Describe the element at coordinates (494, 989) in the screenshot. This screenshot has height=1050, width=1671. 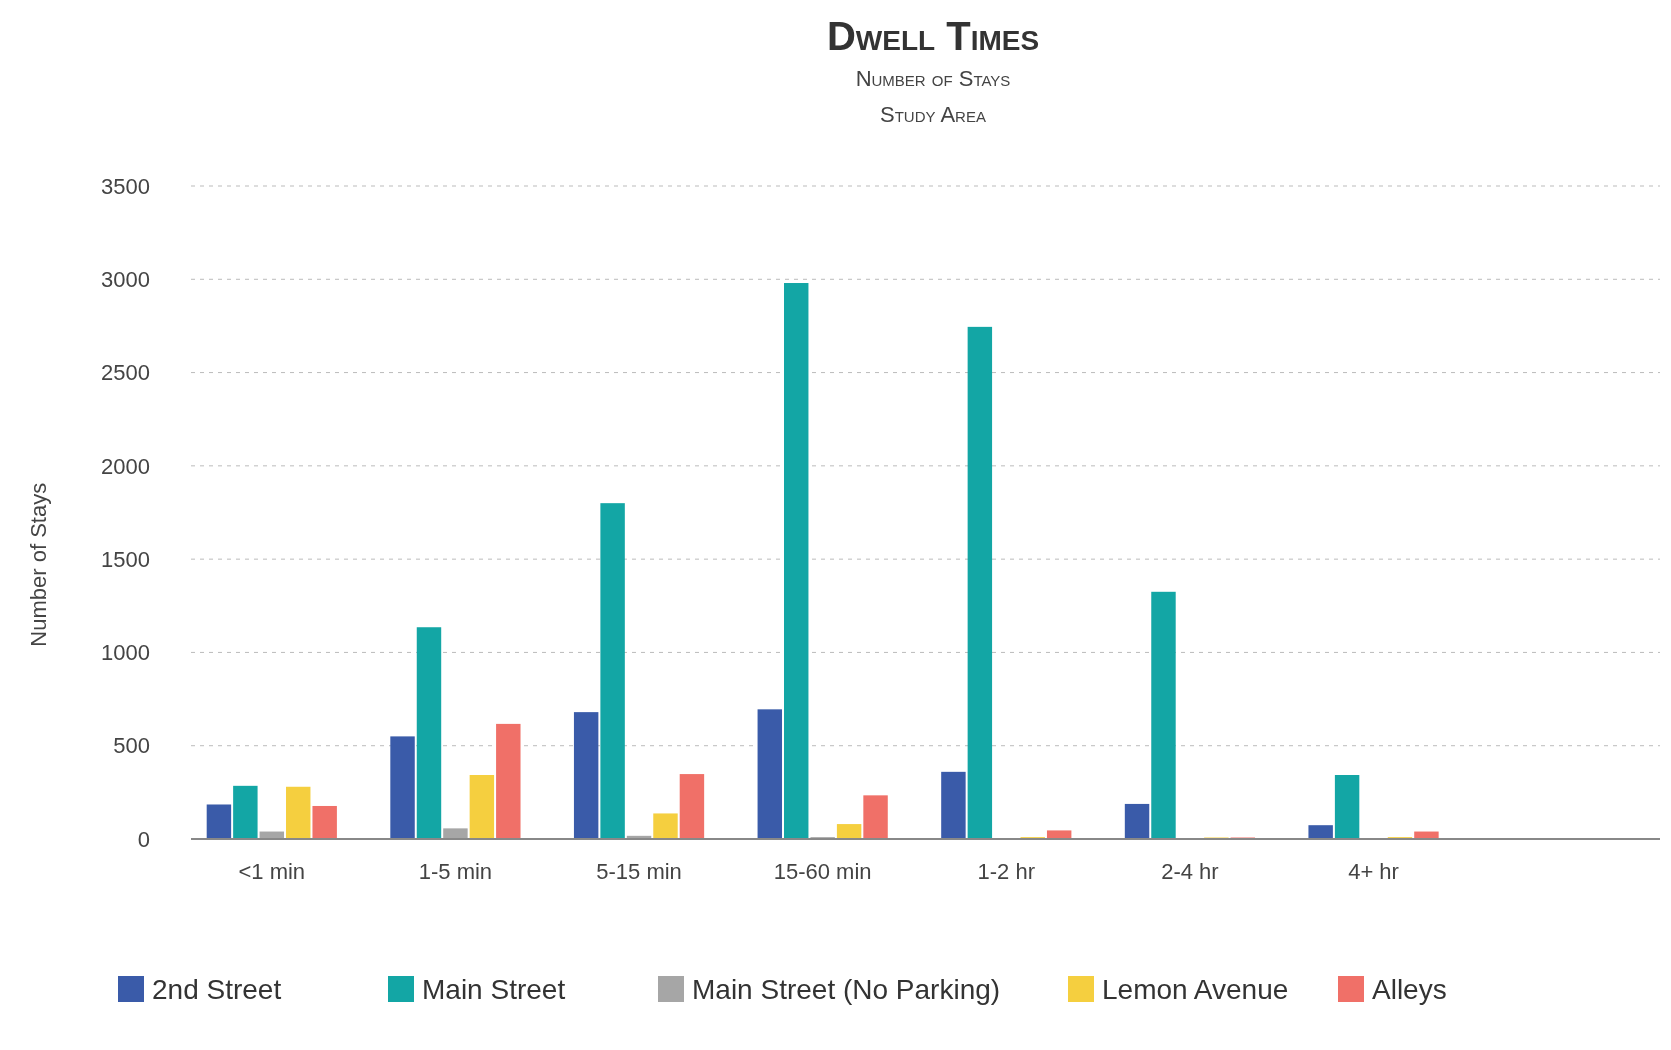
I see `legend-label: Main Street` at that location.